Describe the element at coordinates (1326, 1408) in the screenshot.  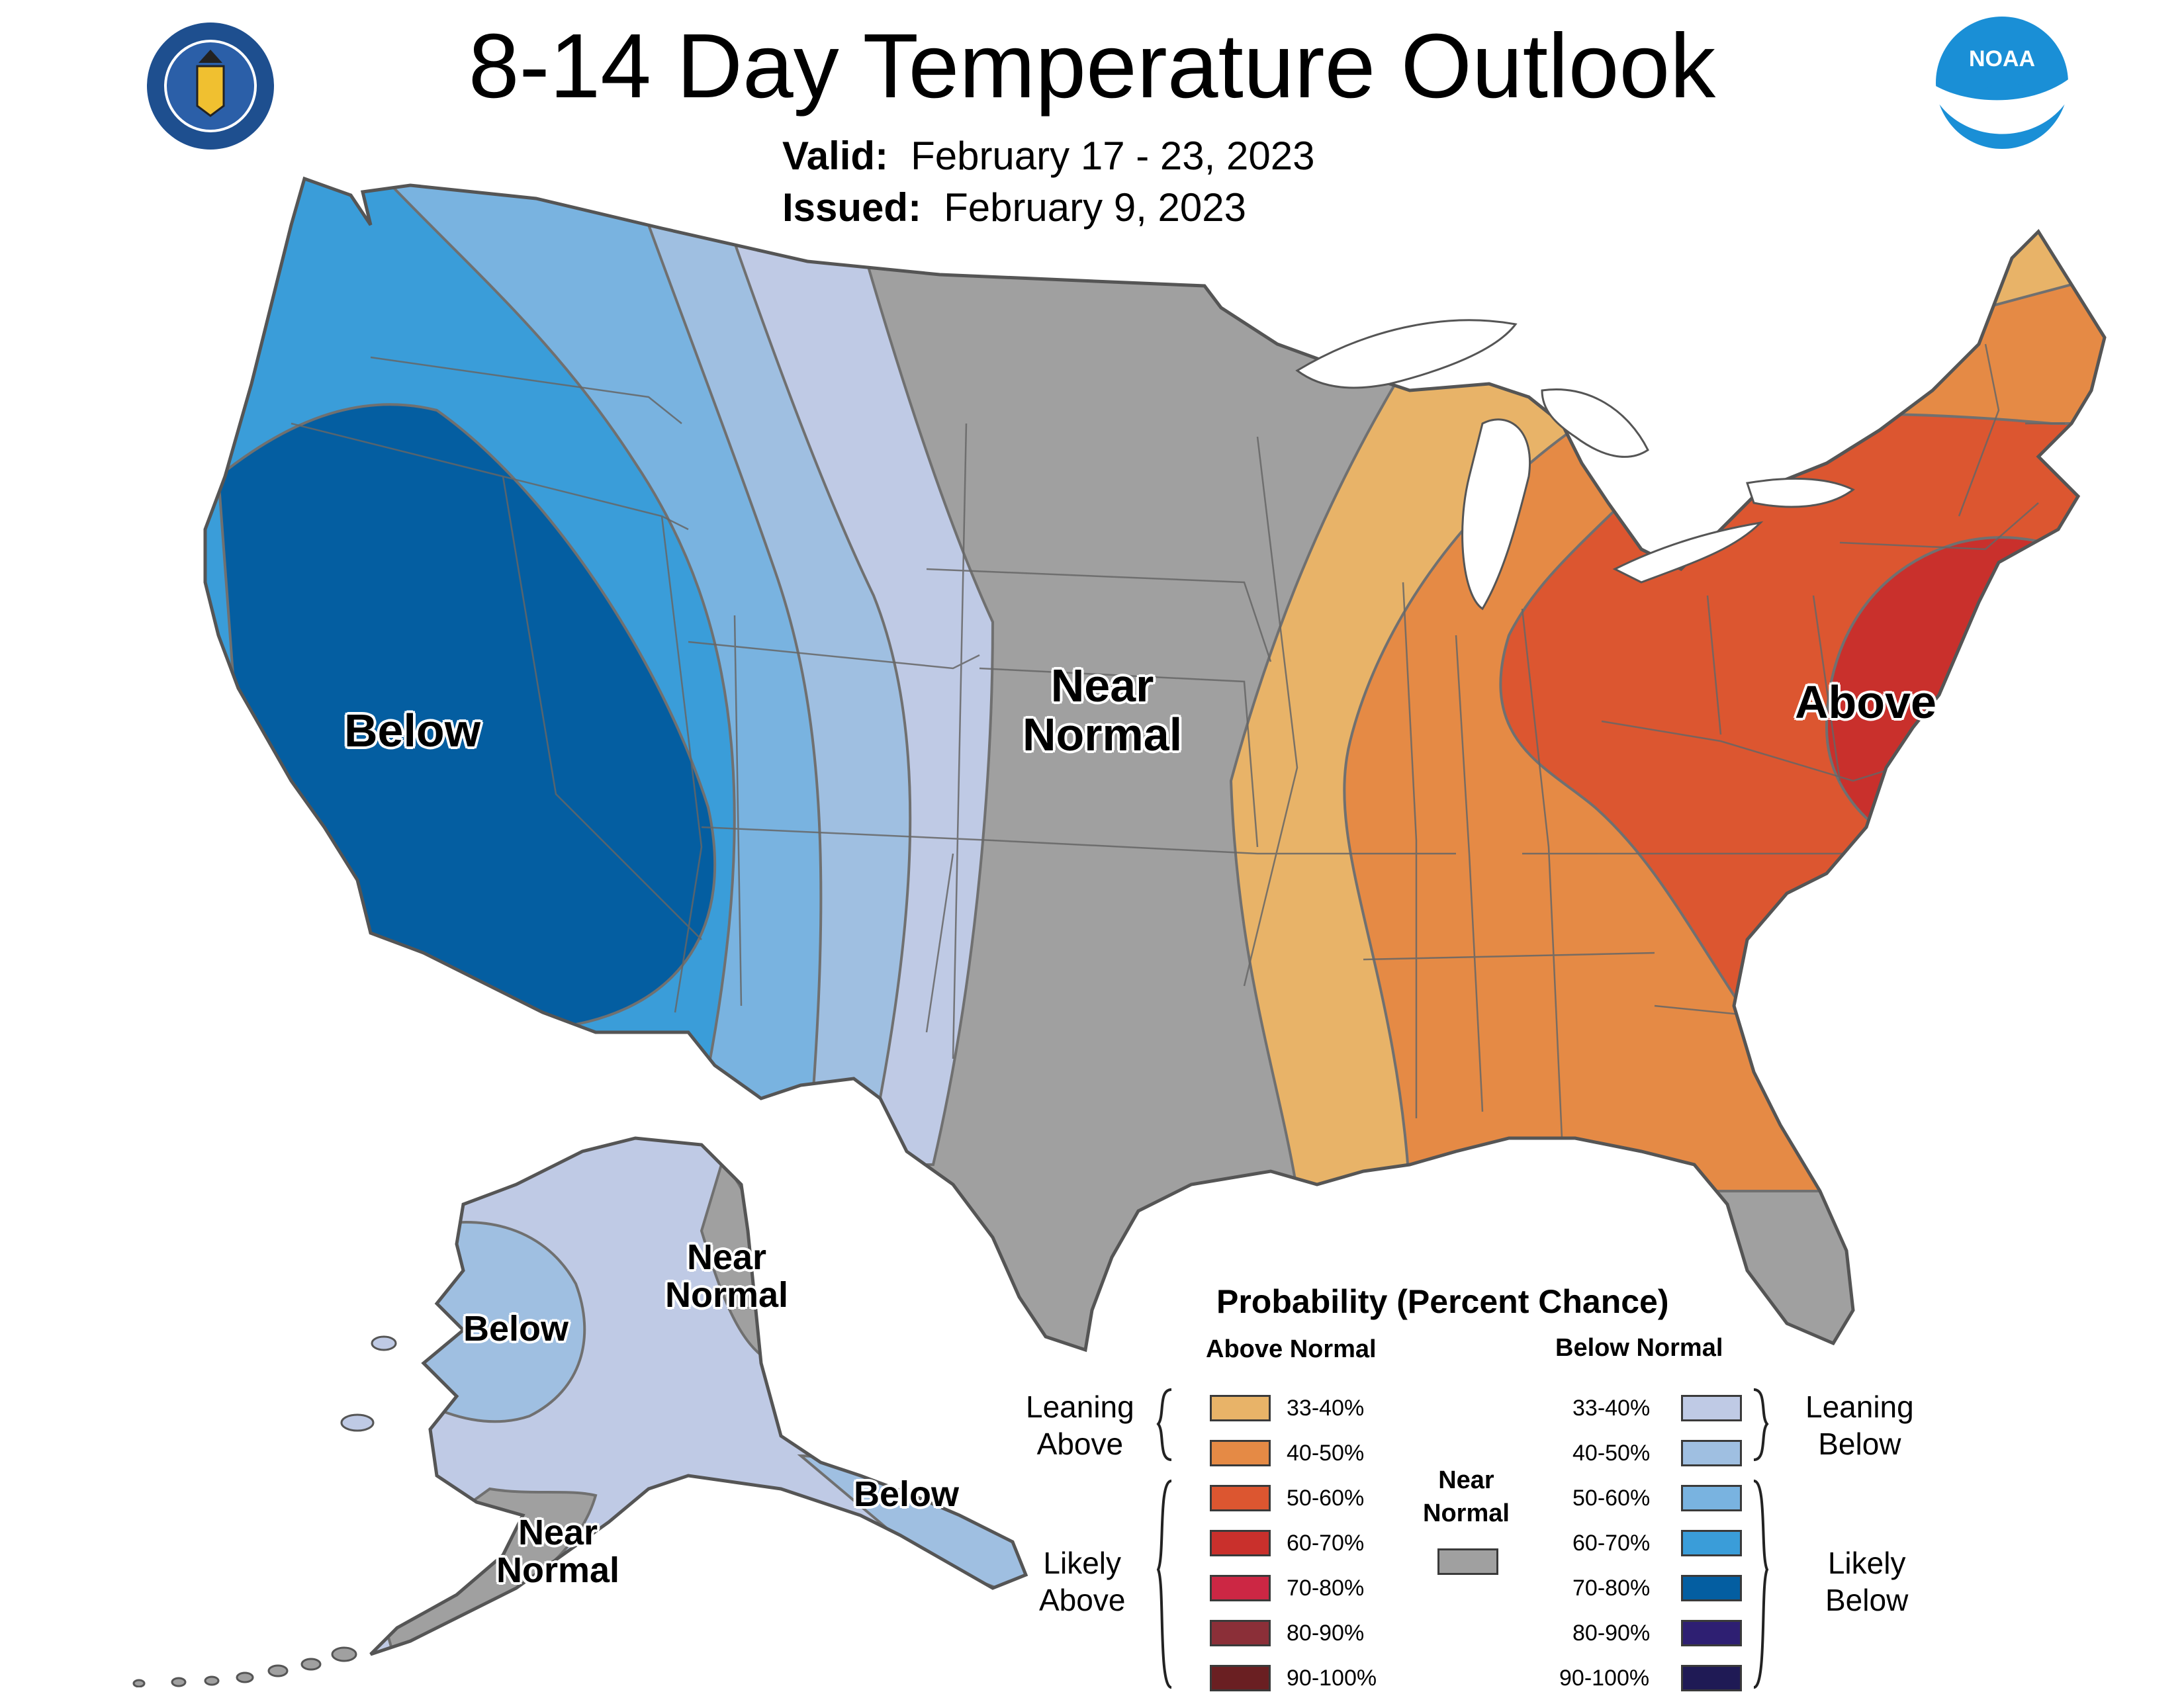
I see `legend-above-level-label: 33-40%` at that location.